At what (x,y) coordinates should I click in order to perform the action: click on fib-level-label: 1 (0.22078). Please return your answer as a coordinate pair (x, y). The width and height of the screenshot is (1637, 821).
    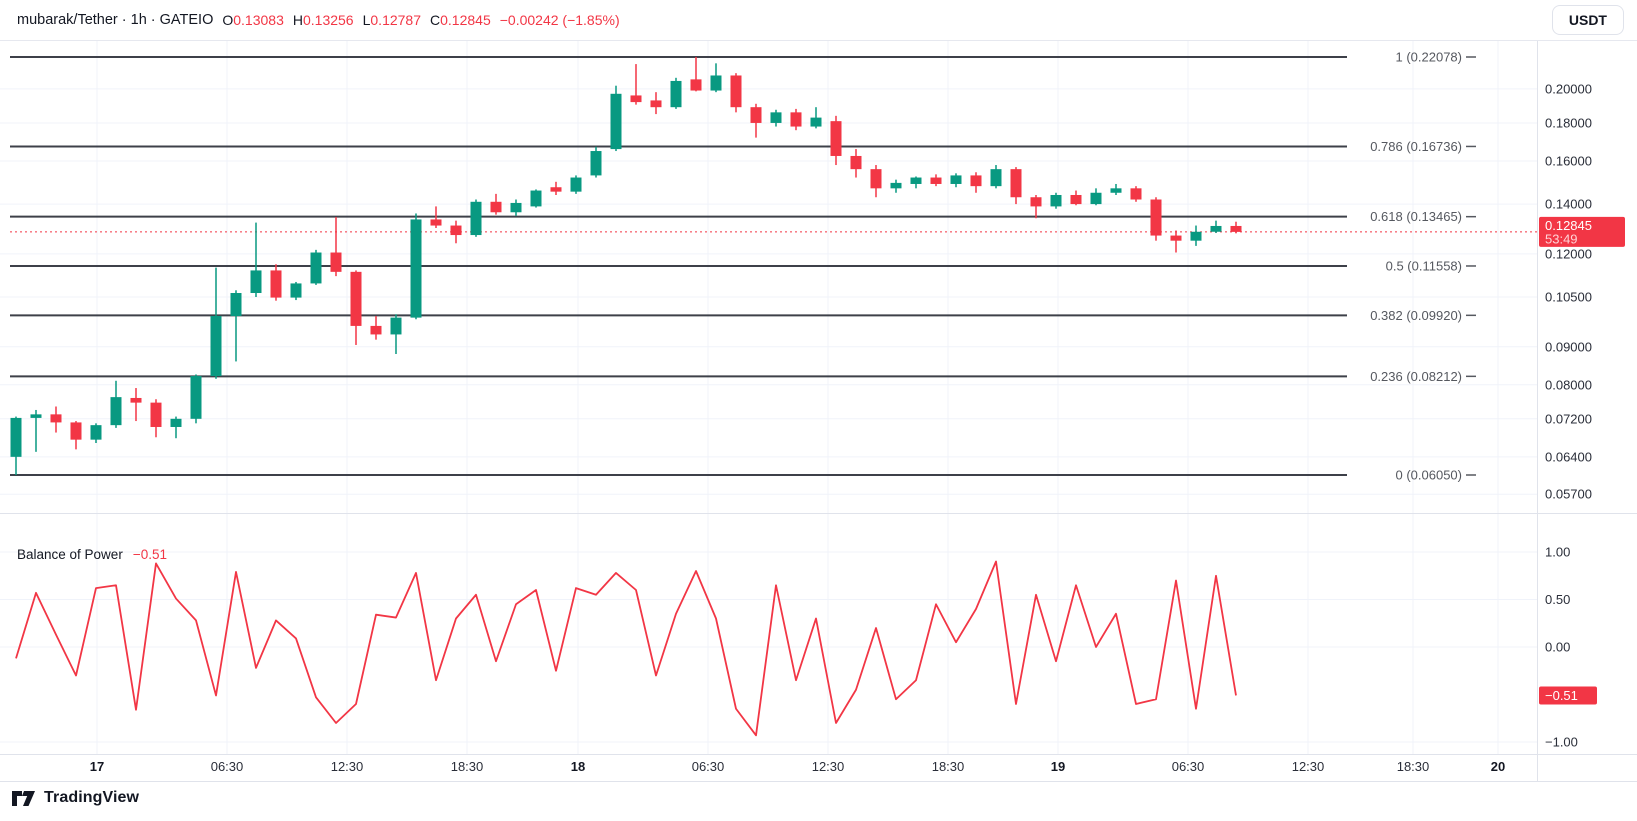
    Looking at the image, I should click on (1429, 57).